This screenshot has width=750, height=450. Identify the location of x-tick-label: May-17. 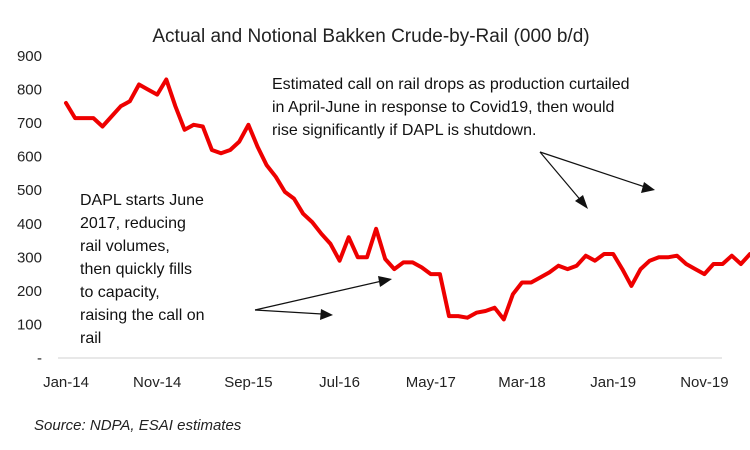
(431, 382).